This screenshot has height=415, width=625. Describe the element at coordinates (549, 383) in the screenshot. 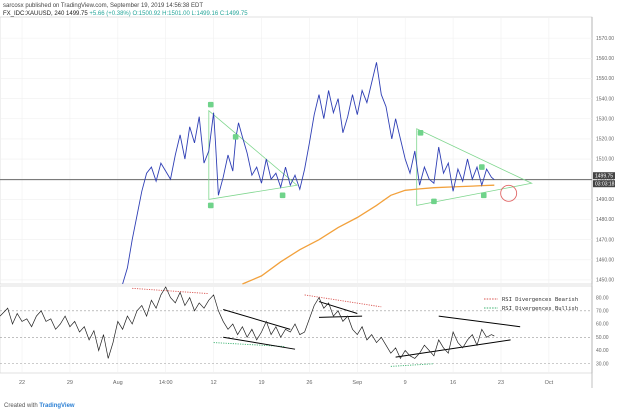

I see `x-tick-label: Oct` at that location.